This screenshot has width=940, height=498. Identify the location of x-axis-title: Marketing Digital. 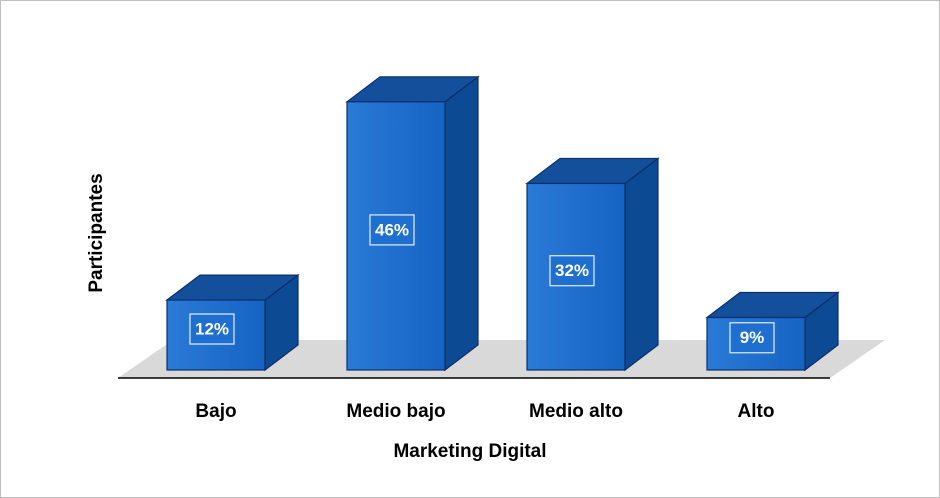
(469, 451).